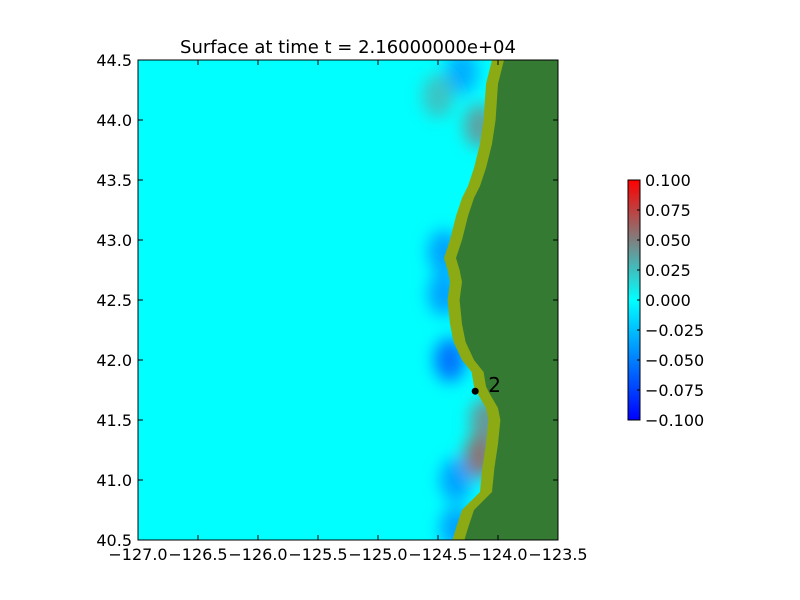  I want to click on colorbar-tick-label: −0.075, so click(674, 390).